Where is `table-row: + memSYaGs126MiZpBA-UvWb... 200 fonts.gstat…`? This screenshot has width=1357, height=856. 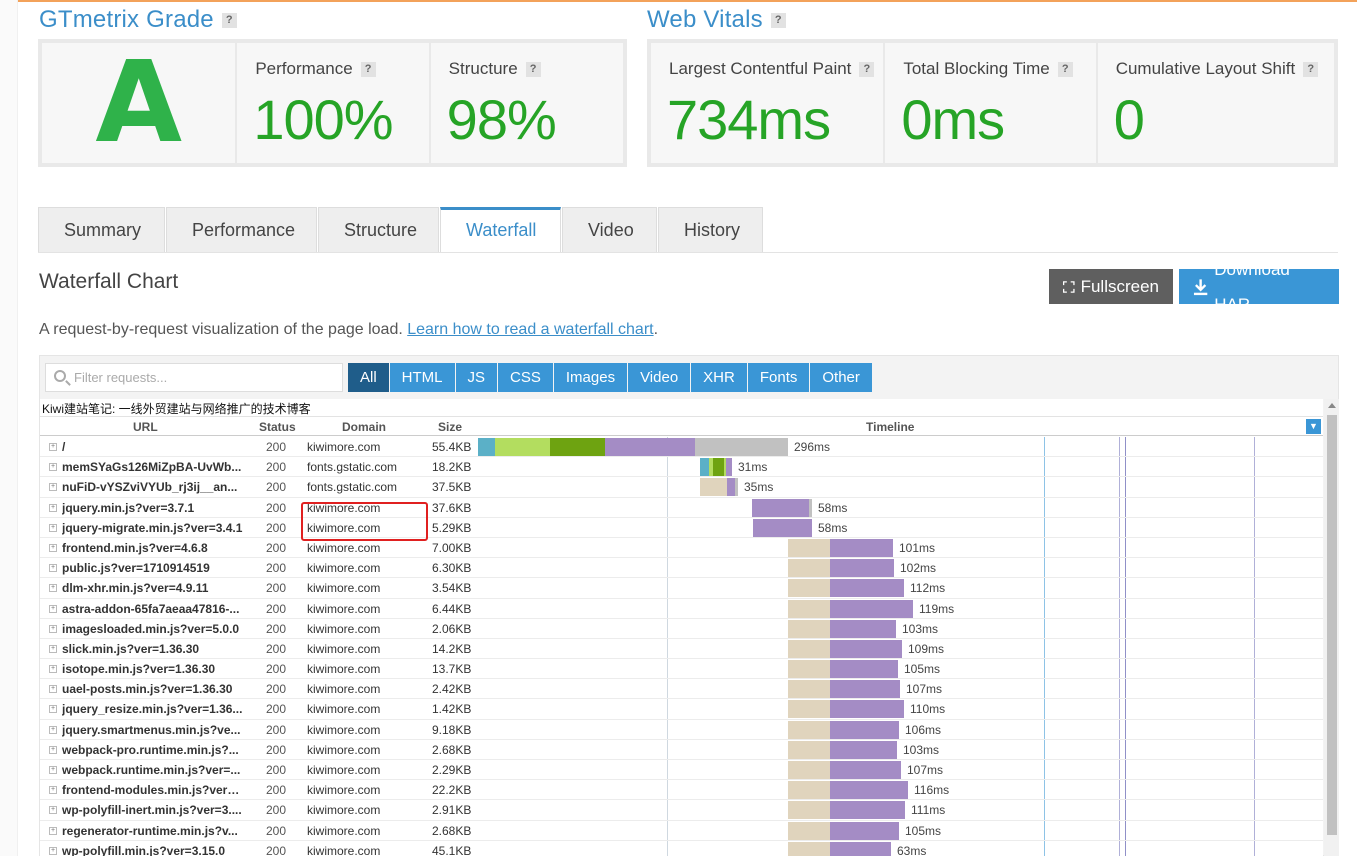
table-row: + memSYaGs126MiZpBA-UvWb... 200 fonts.gstat… is located at coordinates (681, 467).